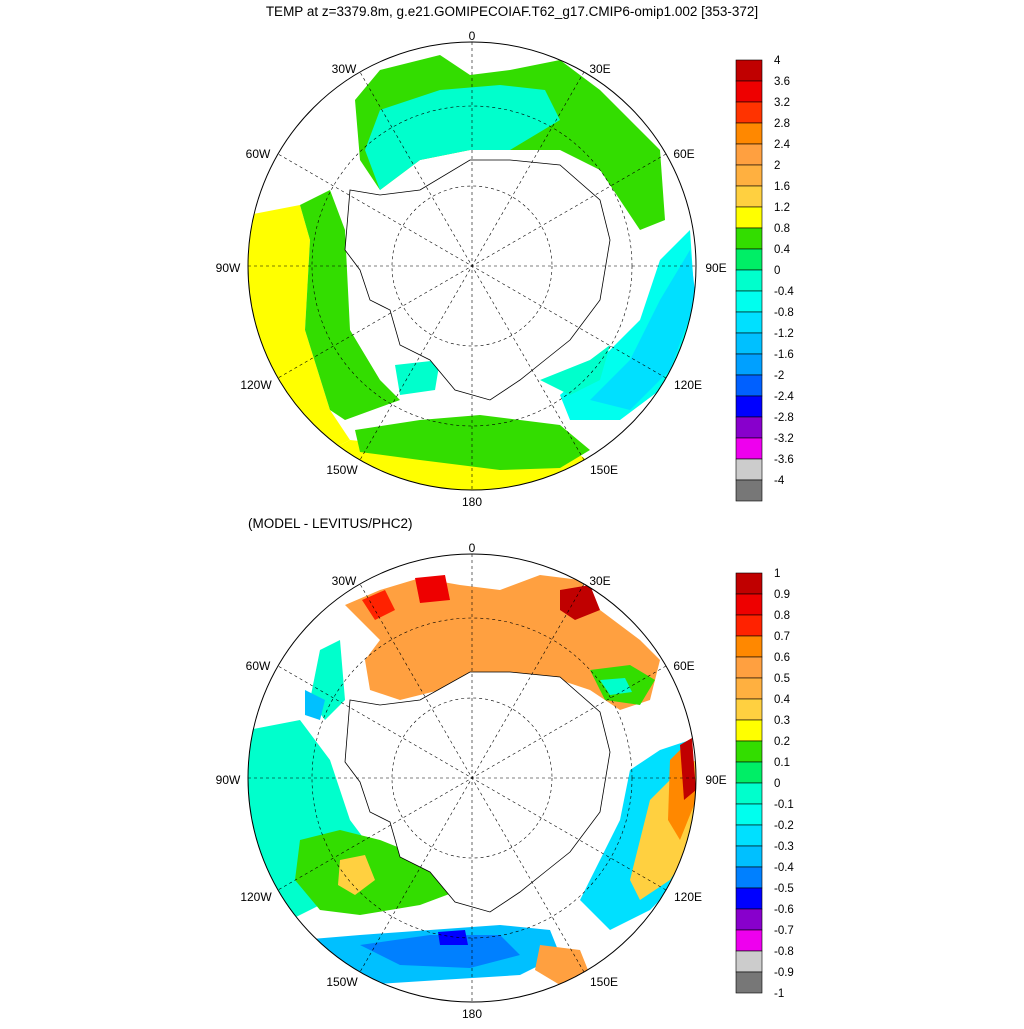 Image resolution: width=1024 pixels, height=1029 pixels. Describe the element at coordinates (779, 376) in the screenshot. I see `colorbar-tick-label: -2` at that location.